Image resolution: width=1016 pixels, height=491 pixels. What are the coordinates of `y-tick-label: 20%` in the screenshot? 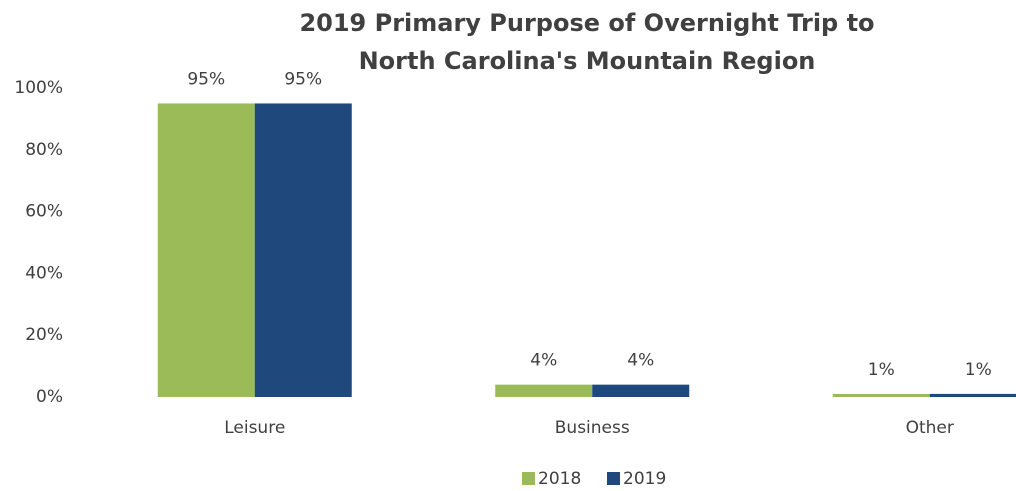 It's located at (44, 335).